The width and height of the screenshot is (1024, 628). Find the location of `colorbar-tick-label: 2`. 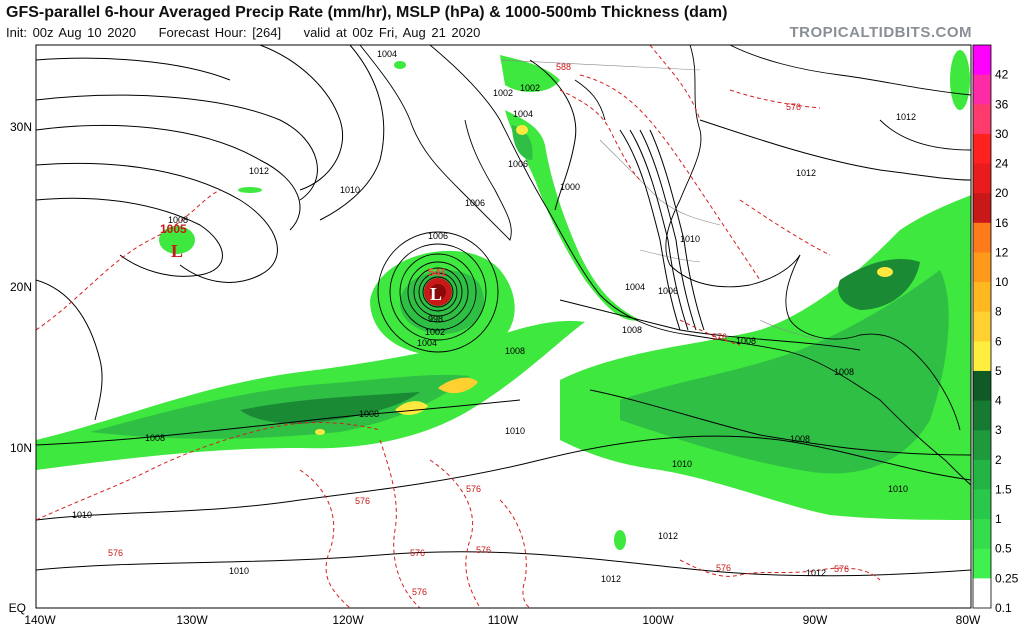

colorbar-tick-label: 2 is located at coordinates (998, 460).